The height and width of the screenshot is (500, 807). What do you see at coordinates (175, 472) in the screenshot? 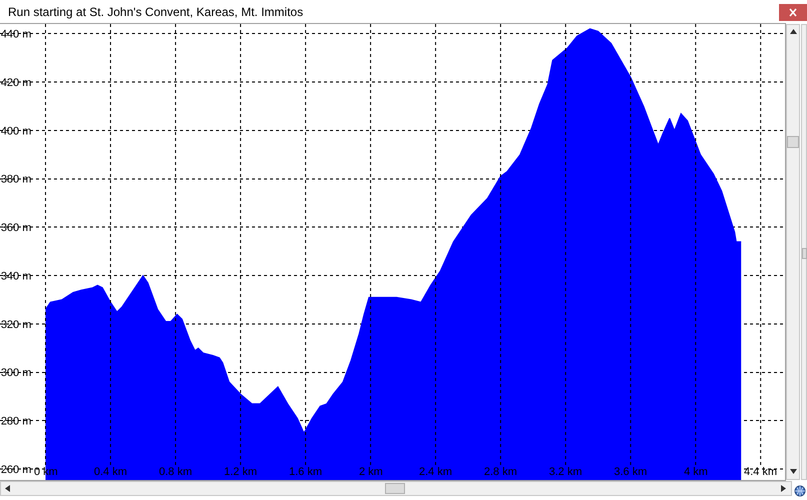
I see `x-tick-label: 0.8 km` at bounding box center [175, 472].